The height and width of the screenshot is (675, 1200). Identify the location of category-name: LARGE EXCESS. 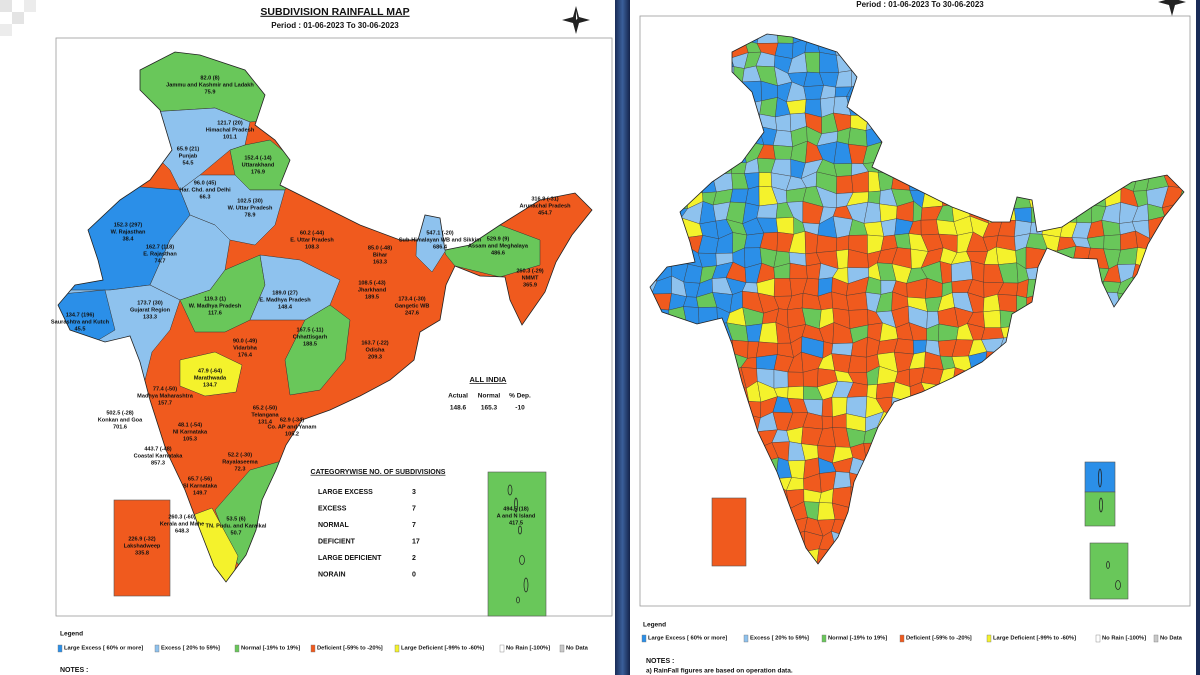
(345, 492).